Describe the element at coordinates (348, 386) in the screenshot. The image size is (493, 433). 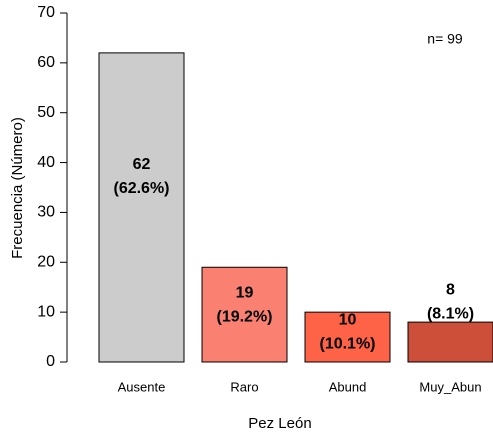
I see `x-tick-label: Abund` at that location.